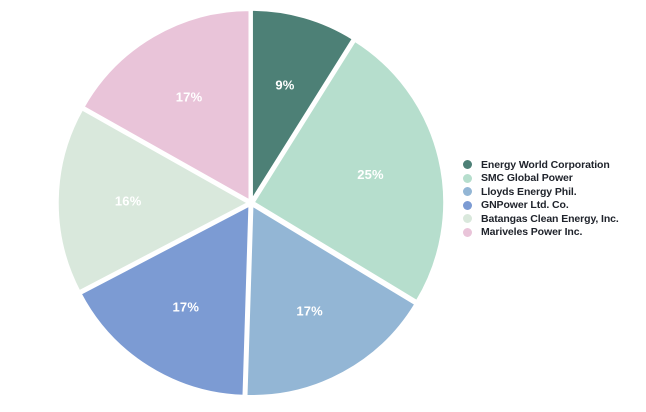 This screenshot has width=646, height=412. I want to click on legend-label: GNPower Ltd. Co., so click(525, 205).